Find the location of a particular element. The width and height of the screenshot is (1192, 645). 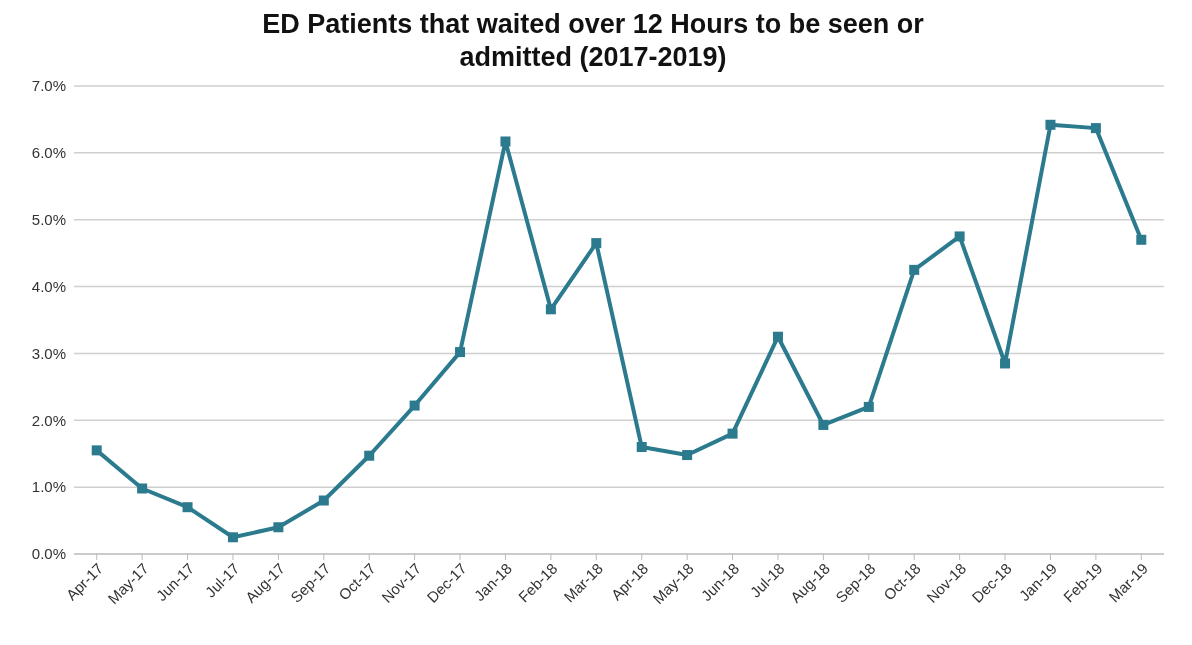

y-tick-label: 6.0% is located at coordinates (48, 153).